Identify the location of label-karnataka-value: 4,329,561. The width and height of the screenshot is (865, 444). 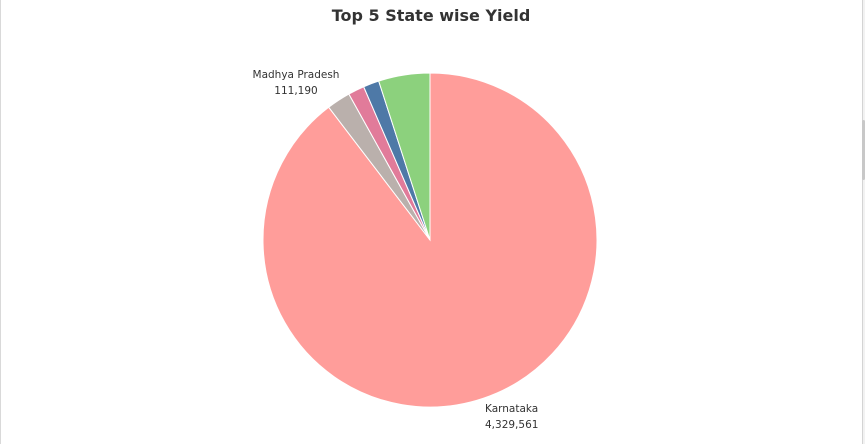
(511, 425).